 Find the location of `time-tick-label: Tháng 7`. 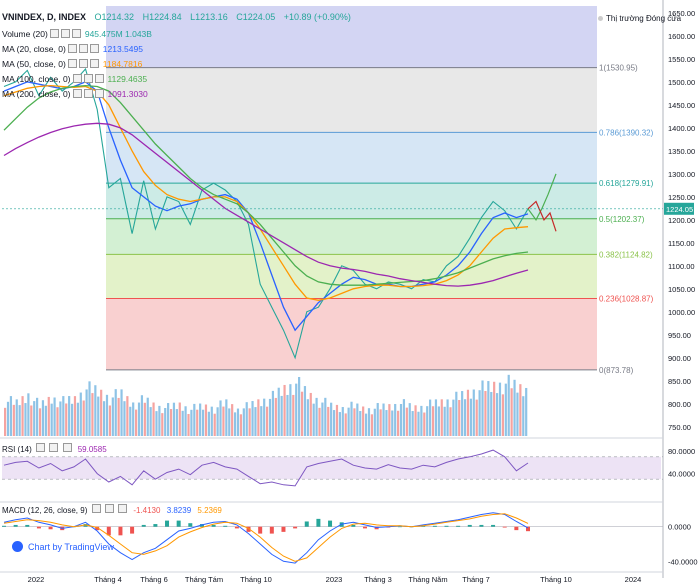

time-tick-label: Tháng 7 is located at coordinates (476, 579).